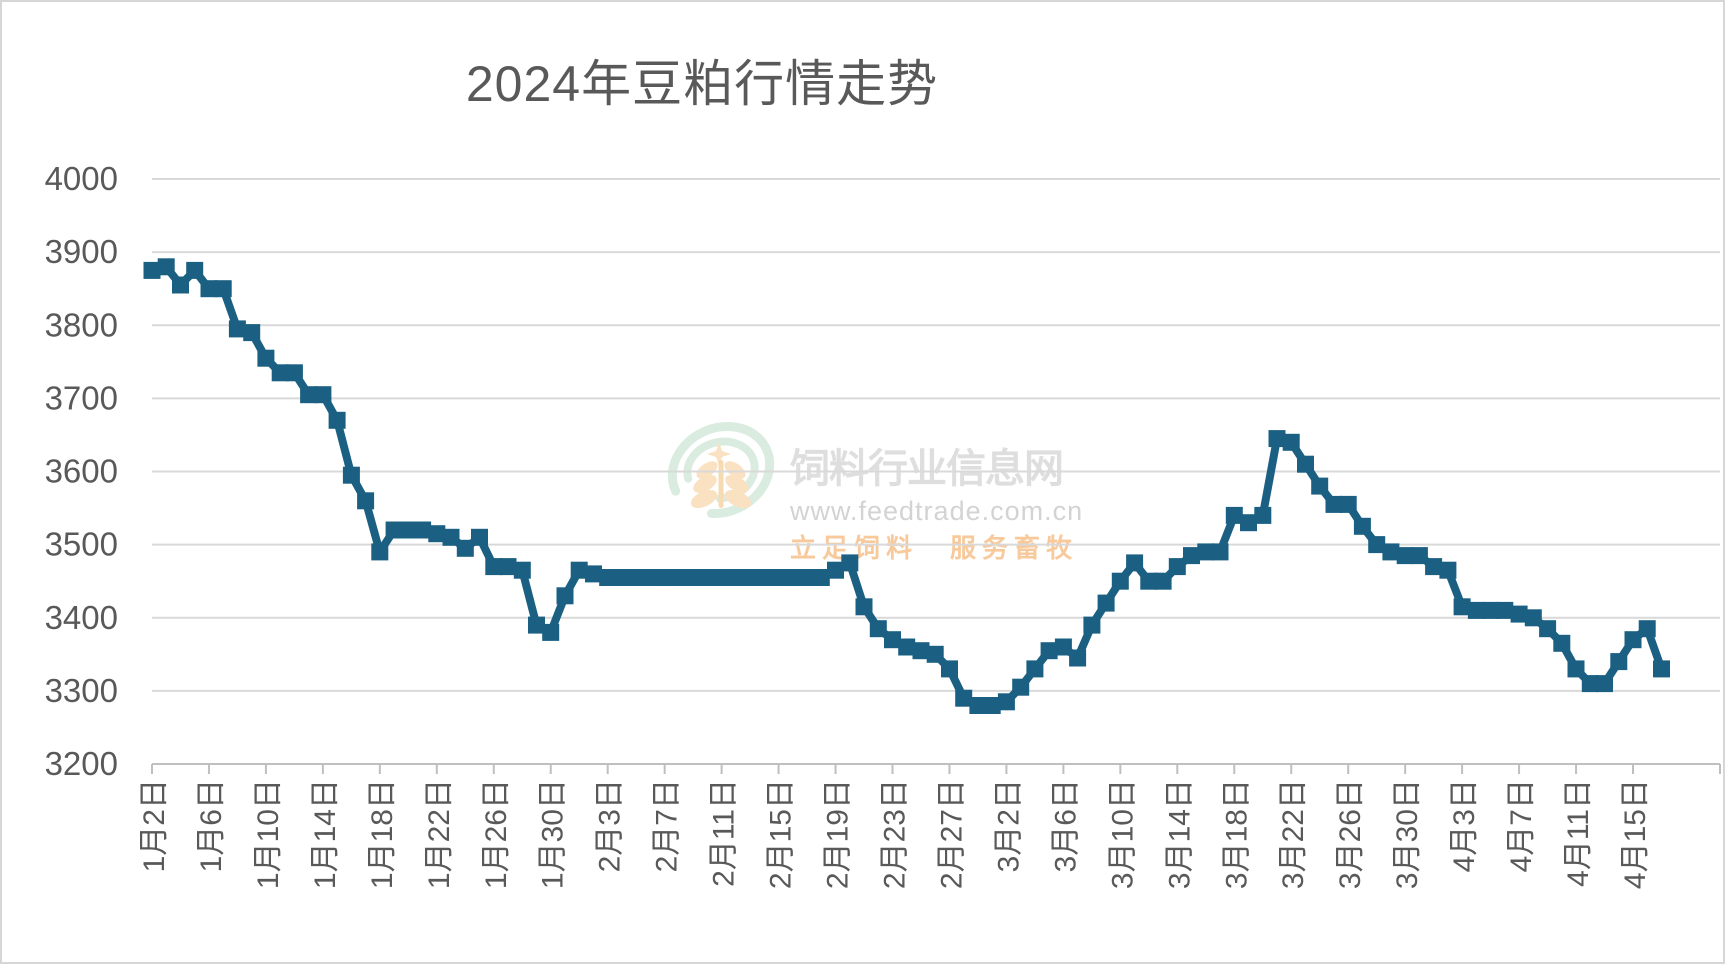 The height and width of the screenshot is (964, 1725). What do you see at coordinates (724, 833) in the screenshot?
I see `x-tick-label: 2月11日` at bounding box center [724, 833].